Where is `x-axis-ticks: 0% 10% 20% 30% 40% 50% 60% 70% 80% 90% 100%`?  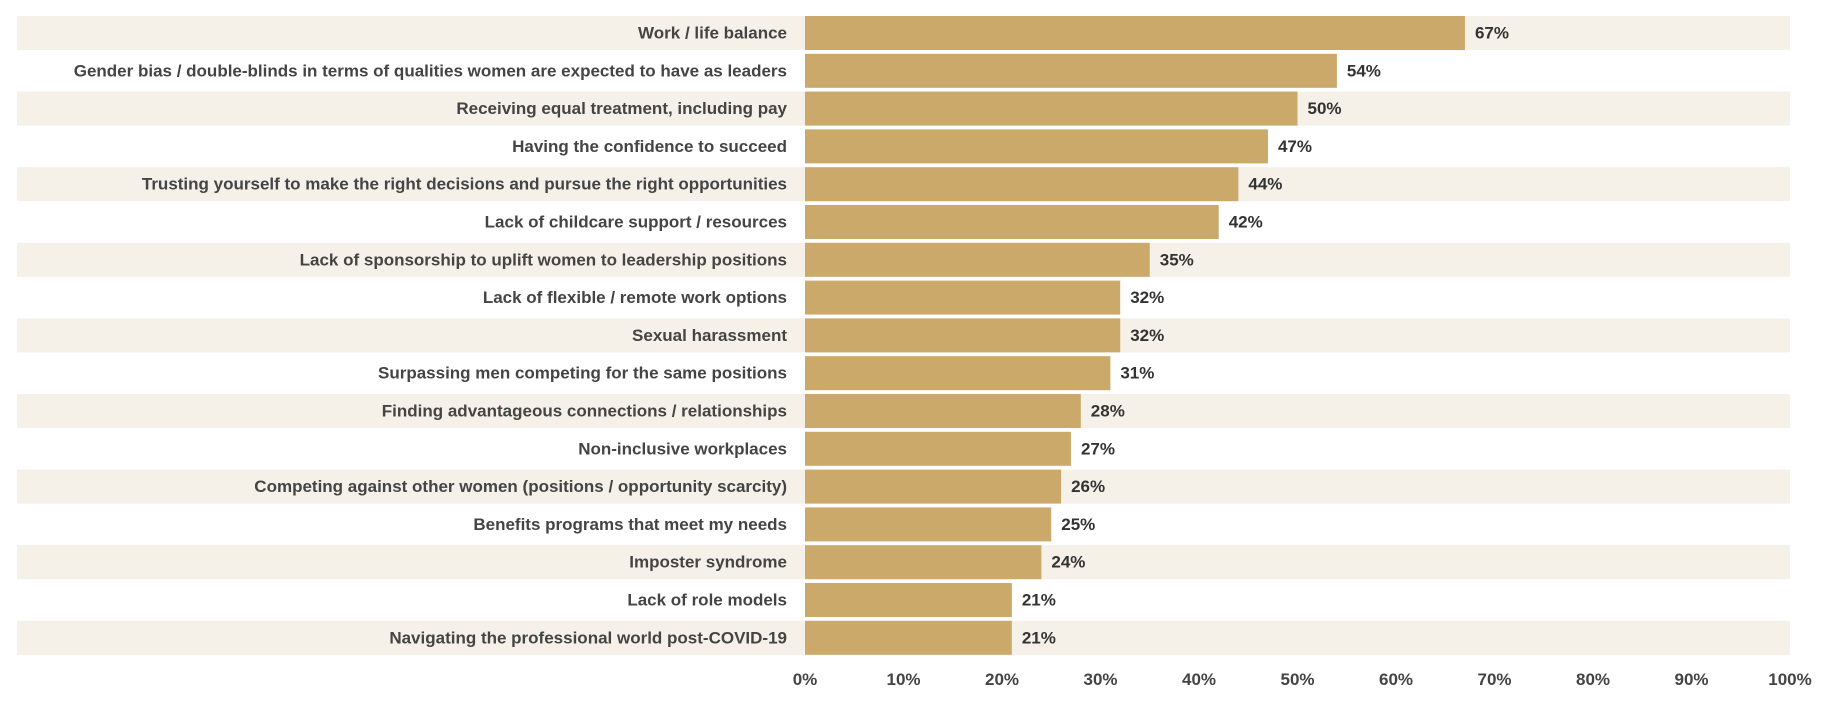
x-axis-ticks: 0% 10% 20% 30% 40% 50% 60% 70% 80% 90% 100% is located at coordinates (1302, 679).